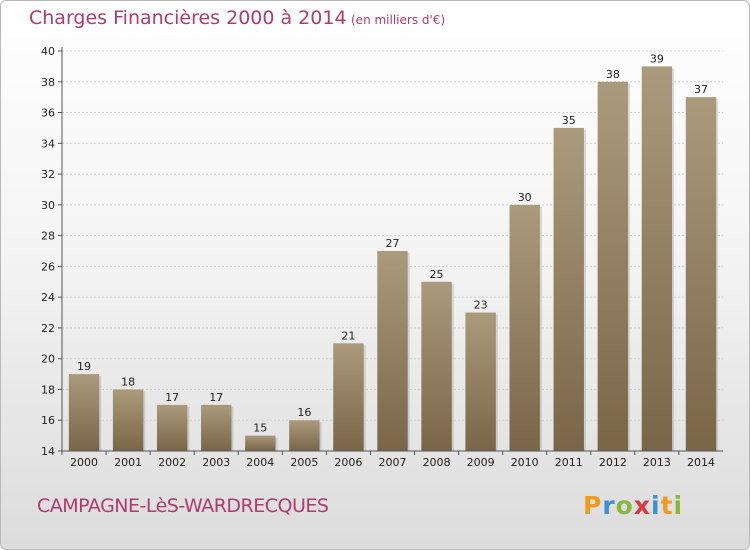 This screenshot has width=750, height=550. What do you see at coordinates (84, 412) in the screenshot?
I see `bar-2000` at bounding box center [84, 412].